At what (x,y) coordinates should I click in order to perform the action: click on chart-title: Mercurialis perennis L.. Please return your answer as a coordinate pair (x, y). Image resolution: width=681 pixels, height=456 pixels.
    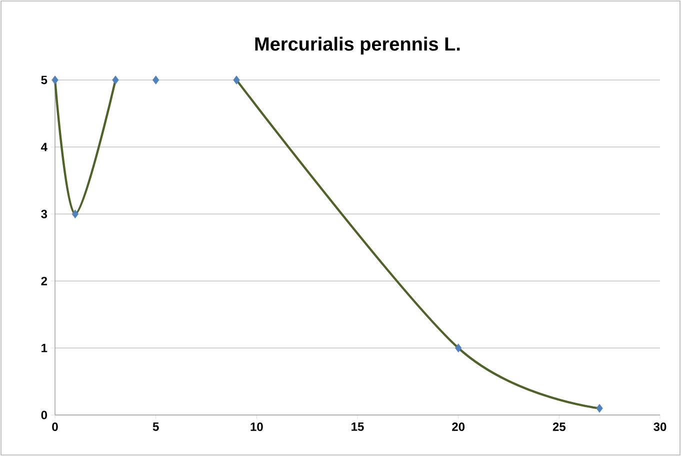
    Looking at the image, I should click on (357, 45).